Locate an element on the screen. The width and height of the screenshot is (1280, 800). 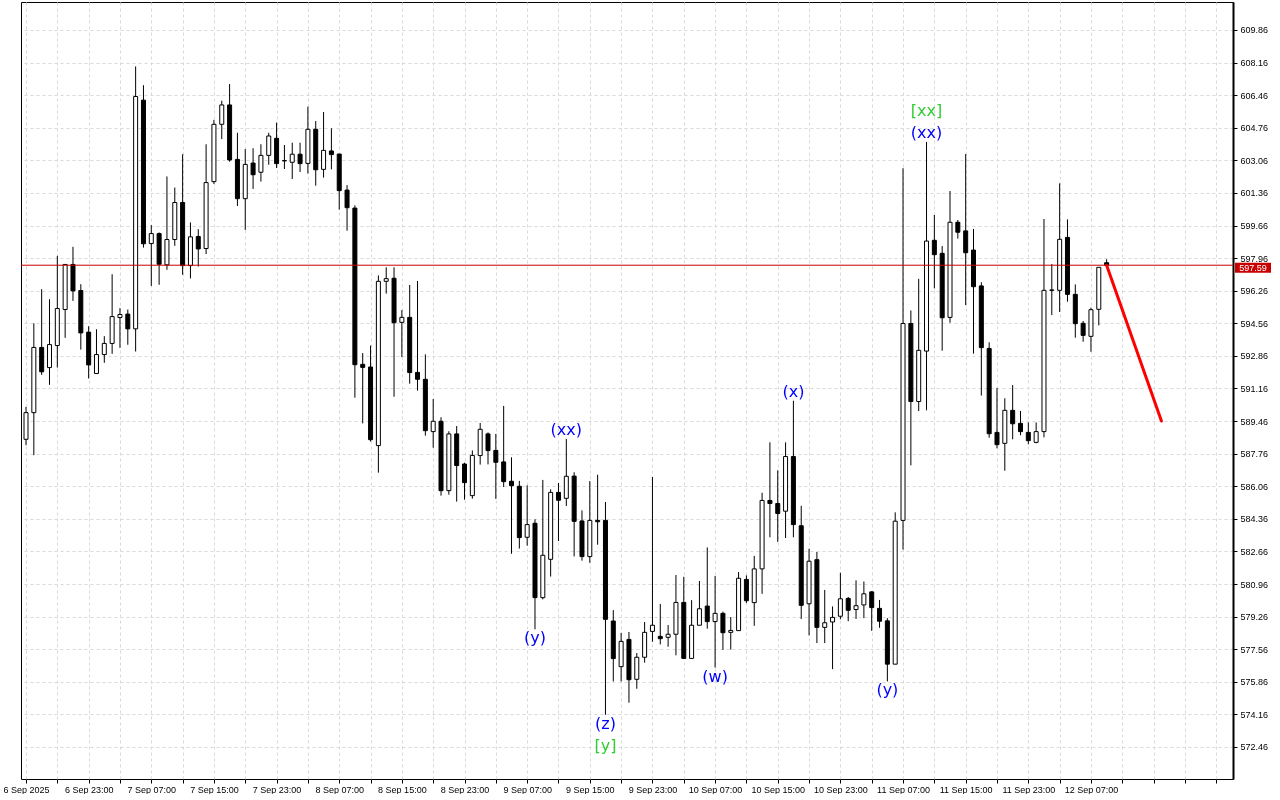
y-tick-label: 609.86 is located at coordinates (1254, 30).